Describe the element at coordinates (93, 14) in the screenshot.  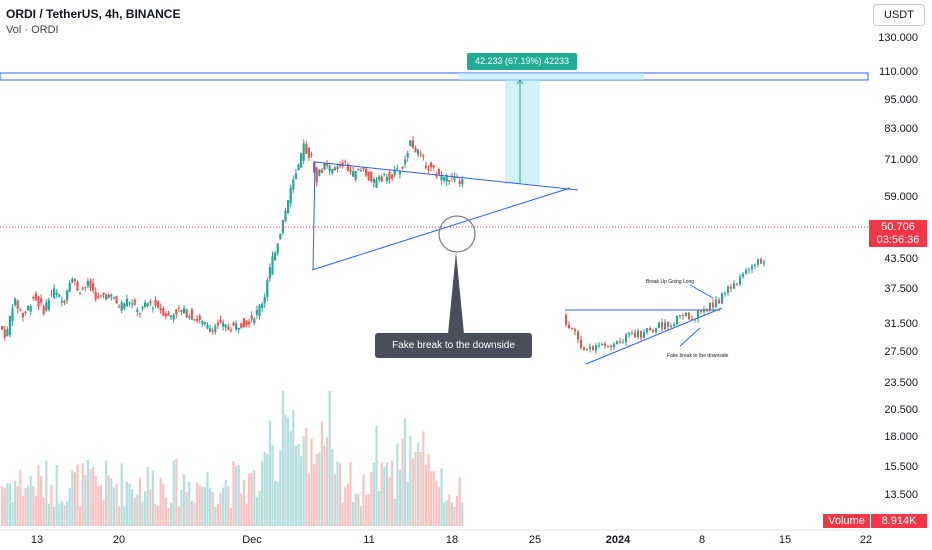
I see `symbol-title: ORDI / TetherUS, 4h, BINANCE` at that location.